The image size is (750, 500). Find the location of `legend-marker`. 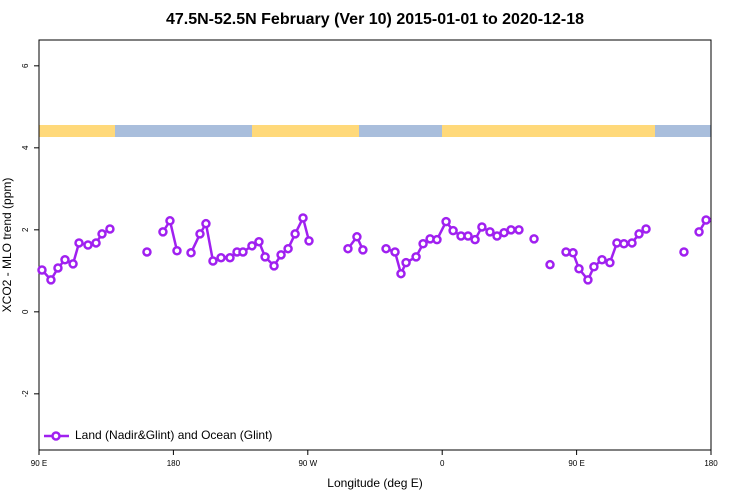

legend-marker is located at coordinates (56, 436).